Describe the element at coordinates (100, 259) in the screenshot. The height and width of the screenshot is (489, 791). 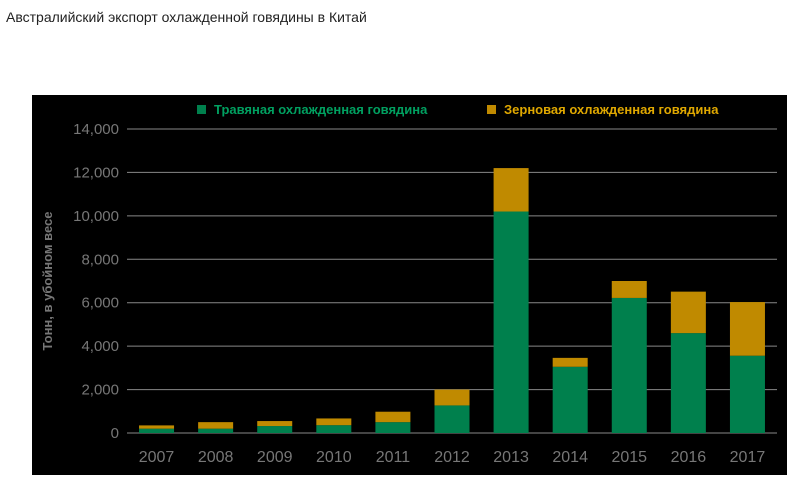
I see `y-tick-label: 8,000` at that location.